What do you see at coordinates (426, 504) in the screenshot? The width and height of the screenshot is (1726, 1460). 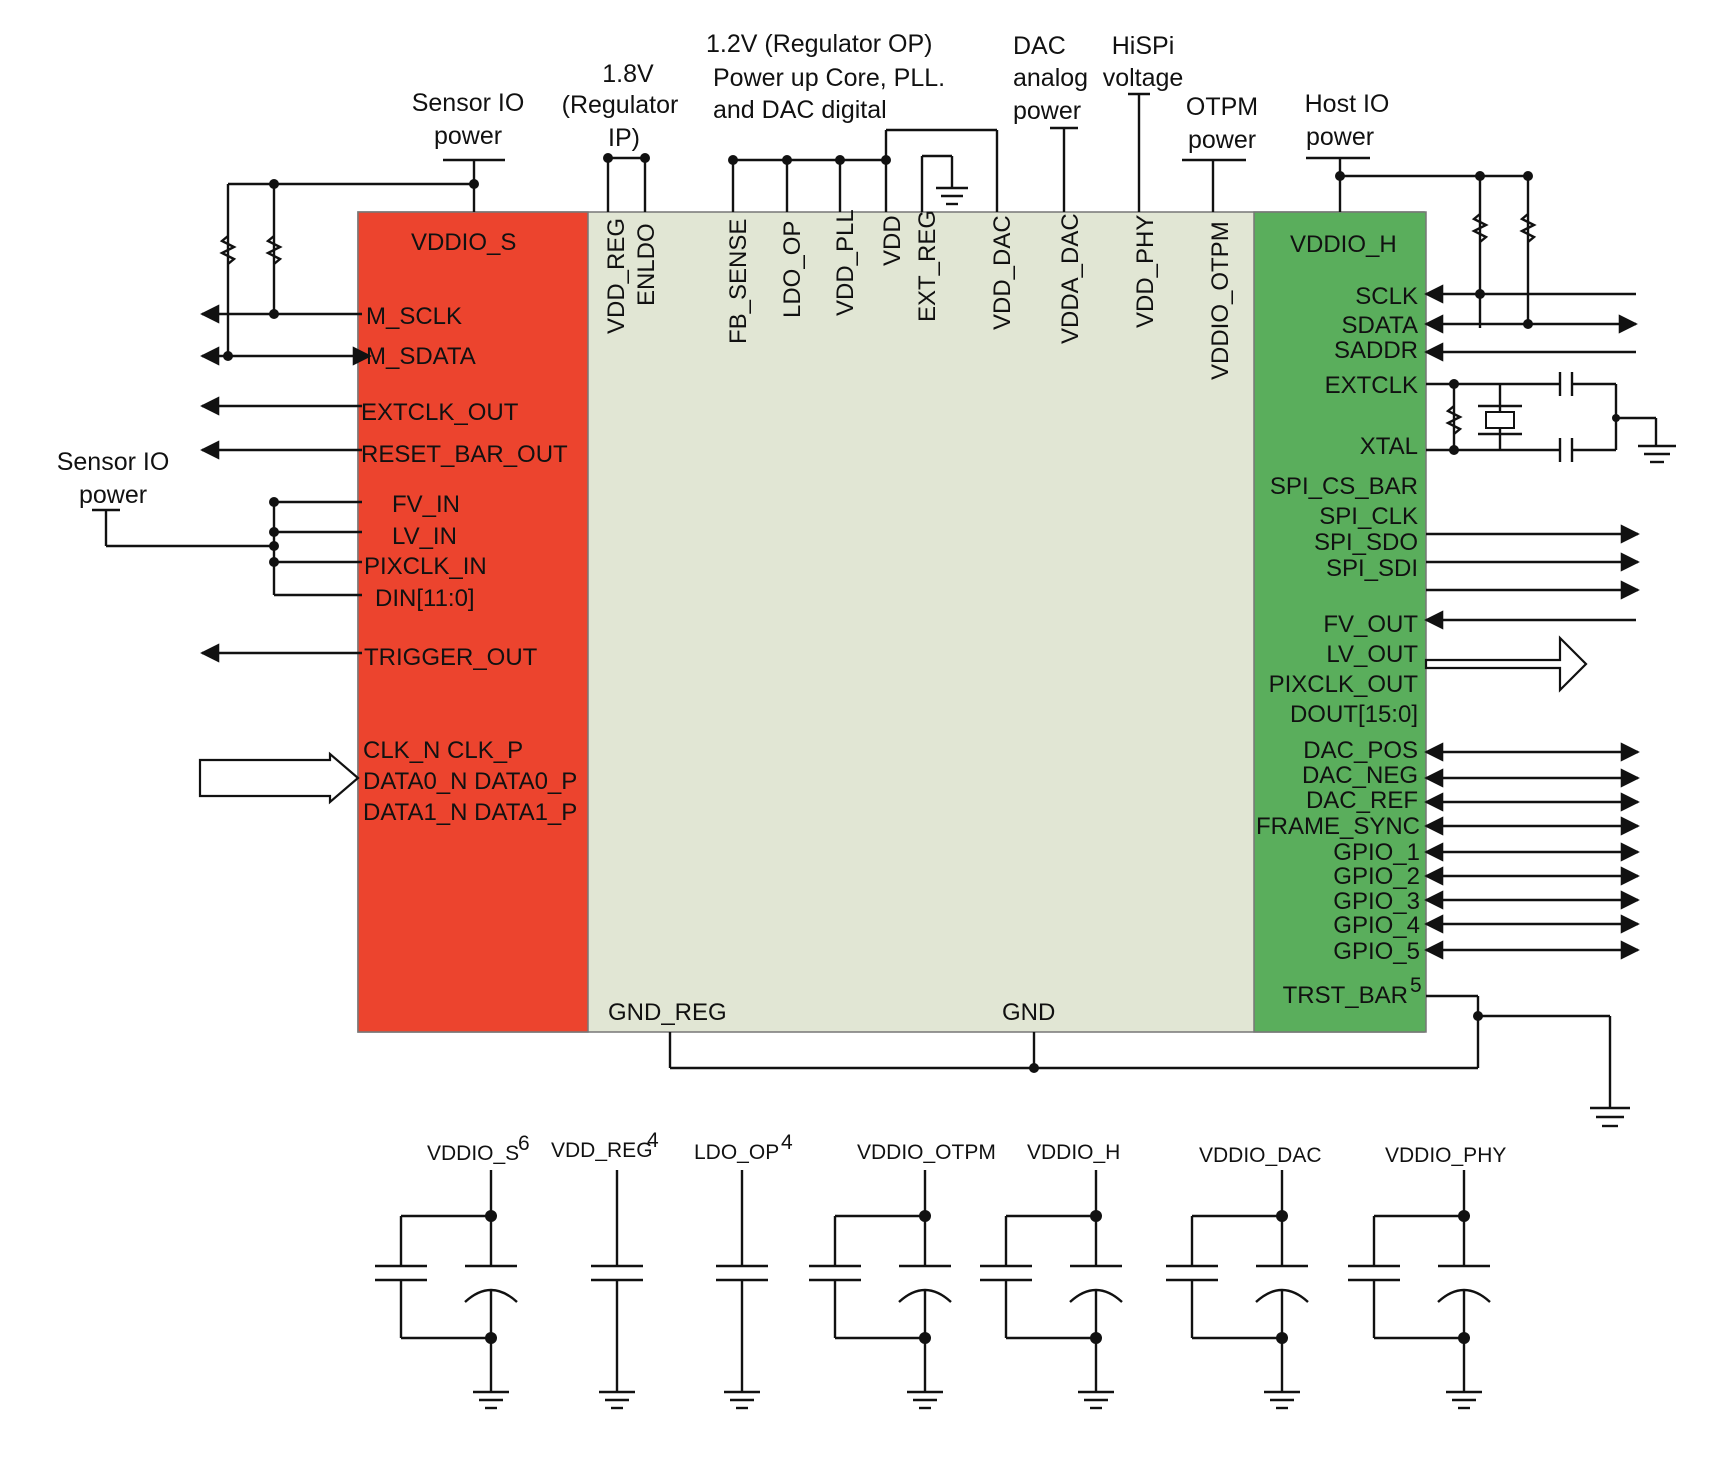 I see `svg-text: FV_IN` at bounding box center [426, 504].